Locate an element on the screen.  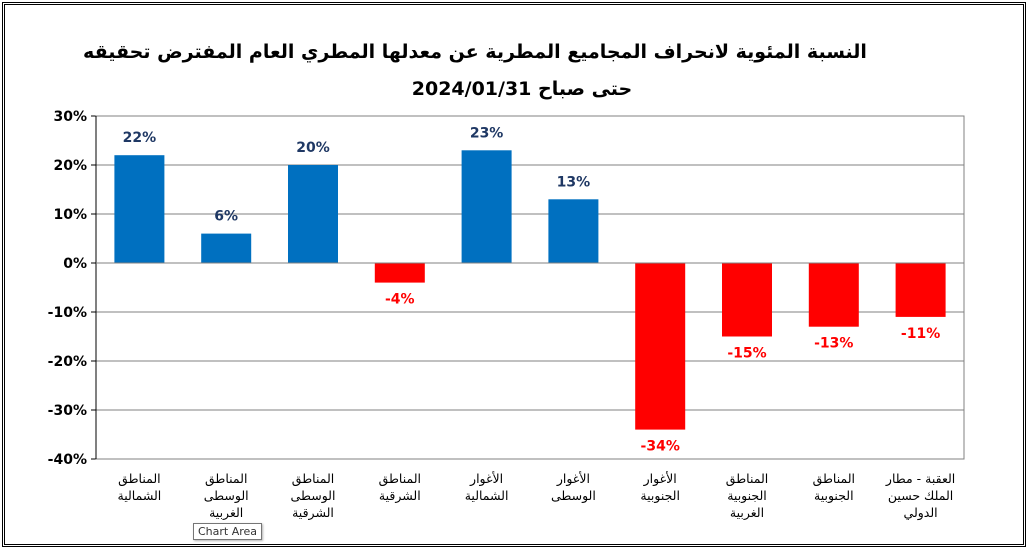
chart-area-tooltip: Chart Area is located at coordinates (228, 531).